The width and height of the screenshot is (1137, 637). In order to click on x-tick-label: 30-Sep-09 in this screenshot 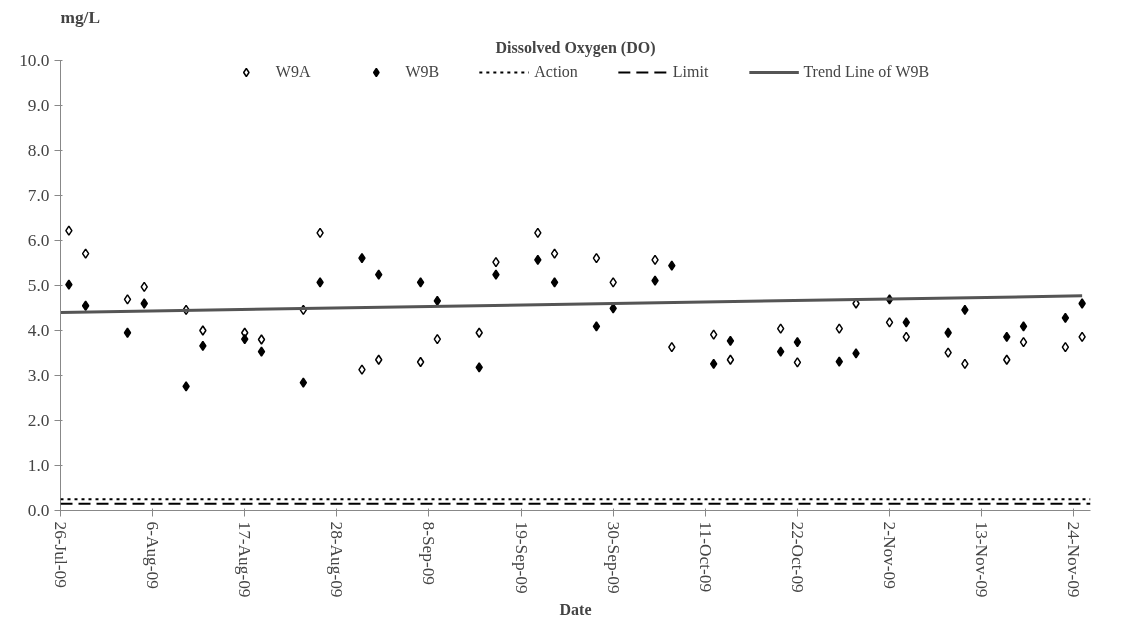, I will do `click(613, 557)`.